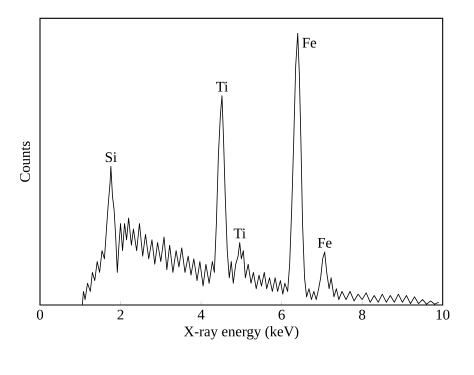  Describe the element at coordinates (281, 315) in the screenshot. I see `x-tick-label: 6` at that location.